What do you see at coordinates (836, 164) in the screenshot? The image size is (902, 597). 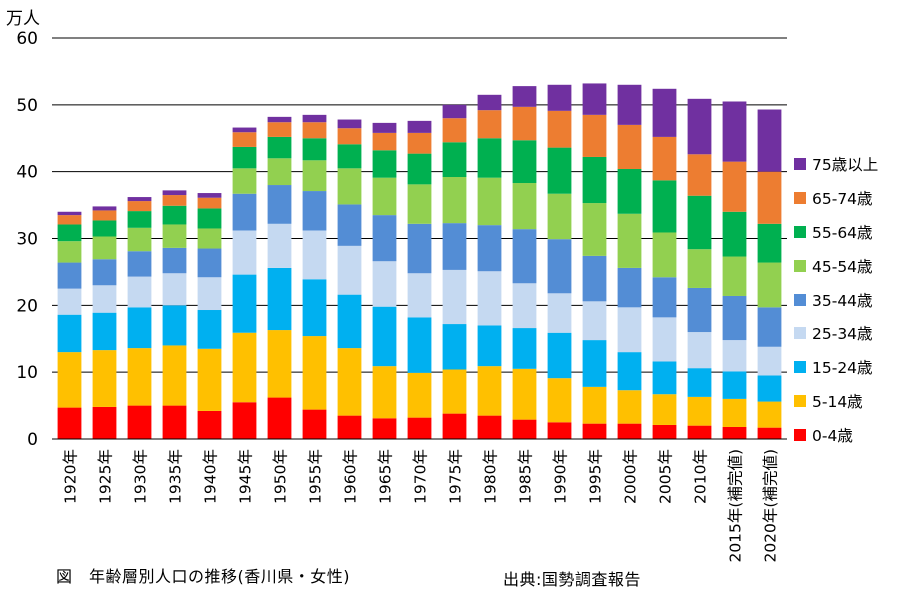 I see `legend-item: 75歳以上` at bounding box center [836, 164].